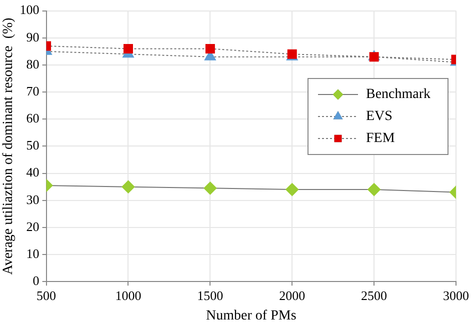 Image resolution: width=474 pixels, height=324 pixels. What do you see at coordinates (33, 118) in the screenshot?
I see `y-tick-label: 60` at bounding box center [33, 118].